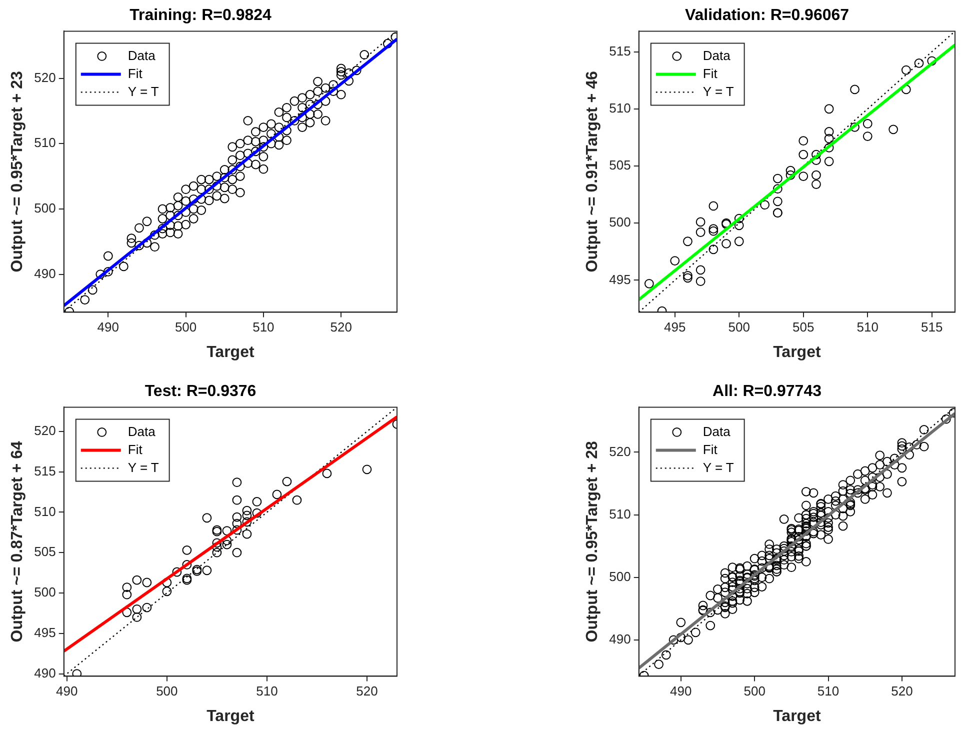  I want to click on y-tick-label: 495, so click(620, 279).